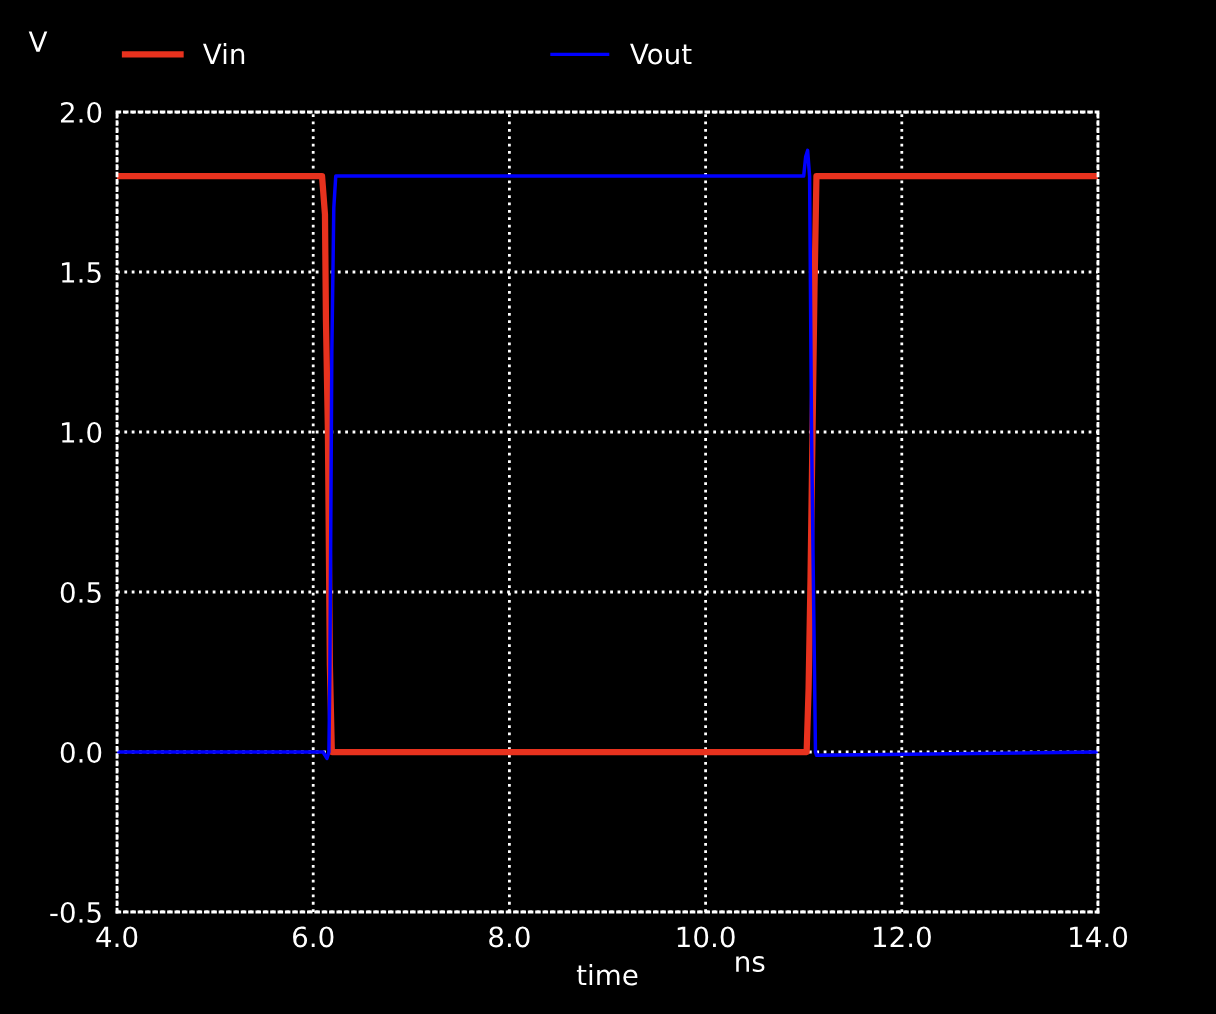  What do you see at coordinates (509, 937) in the screenshot?
I see `x-tick-label: 8.0` at bounding box center [509, 937].